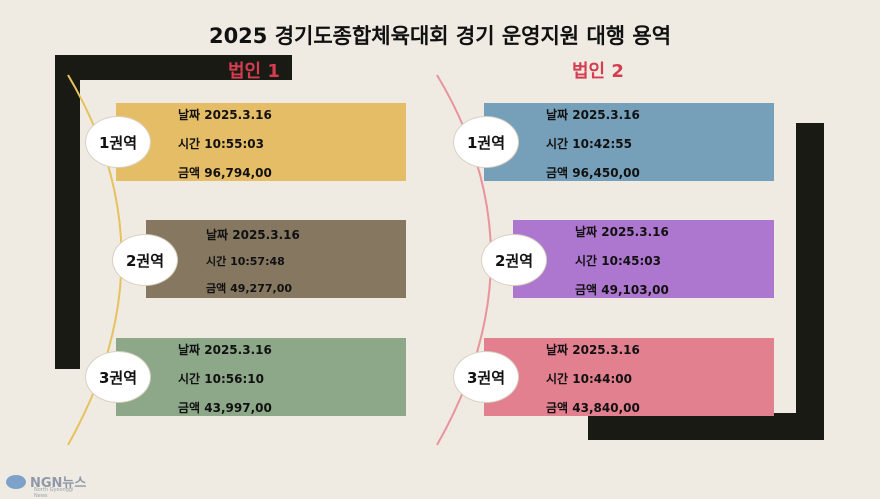 This screenshot has height=499, width=880. Describe the element at coordinates (58, 483) in the screenshot. I see `logo-name: NGN뉴스` at that location.